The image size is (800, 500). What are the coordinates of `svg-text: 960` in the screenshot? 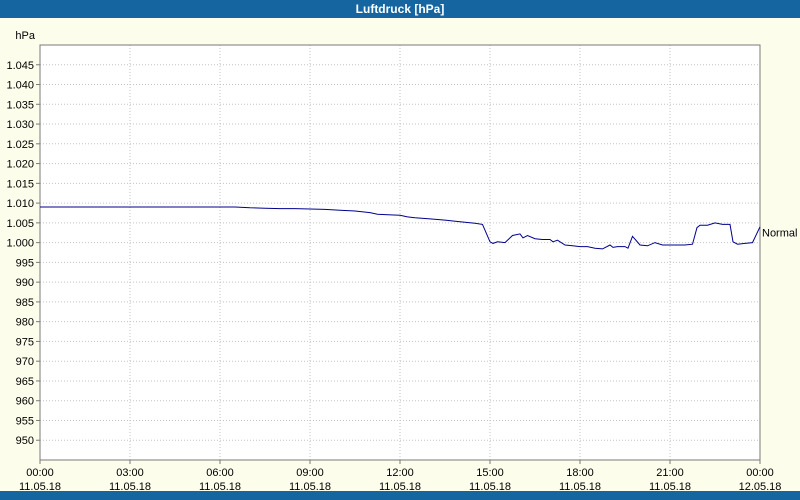 It's located at (25, 402).